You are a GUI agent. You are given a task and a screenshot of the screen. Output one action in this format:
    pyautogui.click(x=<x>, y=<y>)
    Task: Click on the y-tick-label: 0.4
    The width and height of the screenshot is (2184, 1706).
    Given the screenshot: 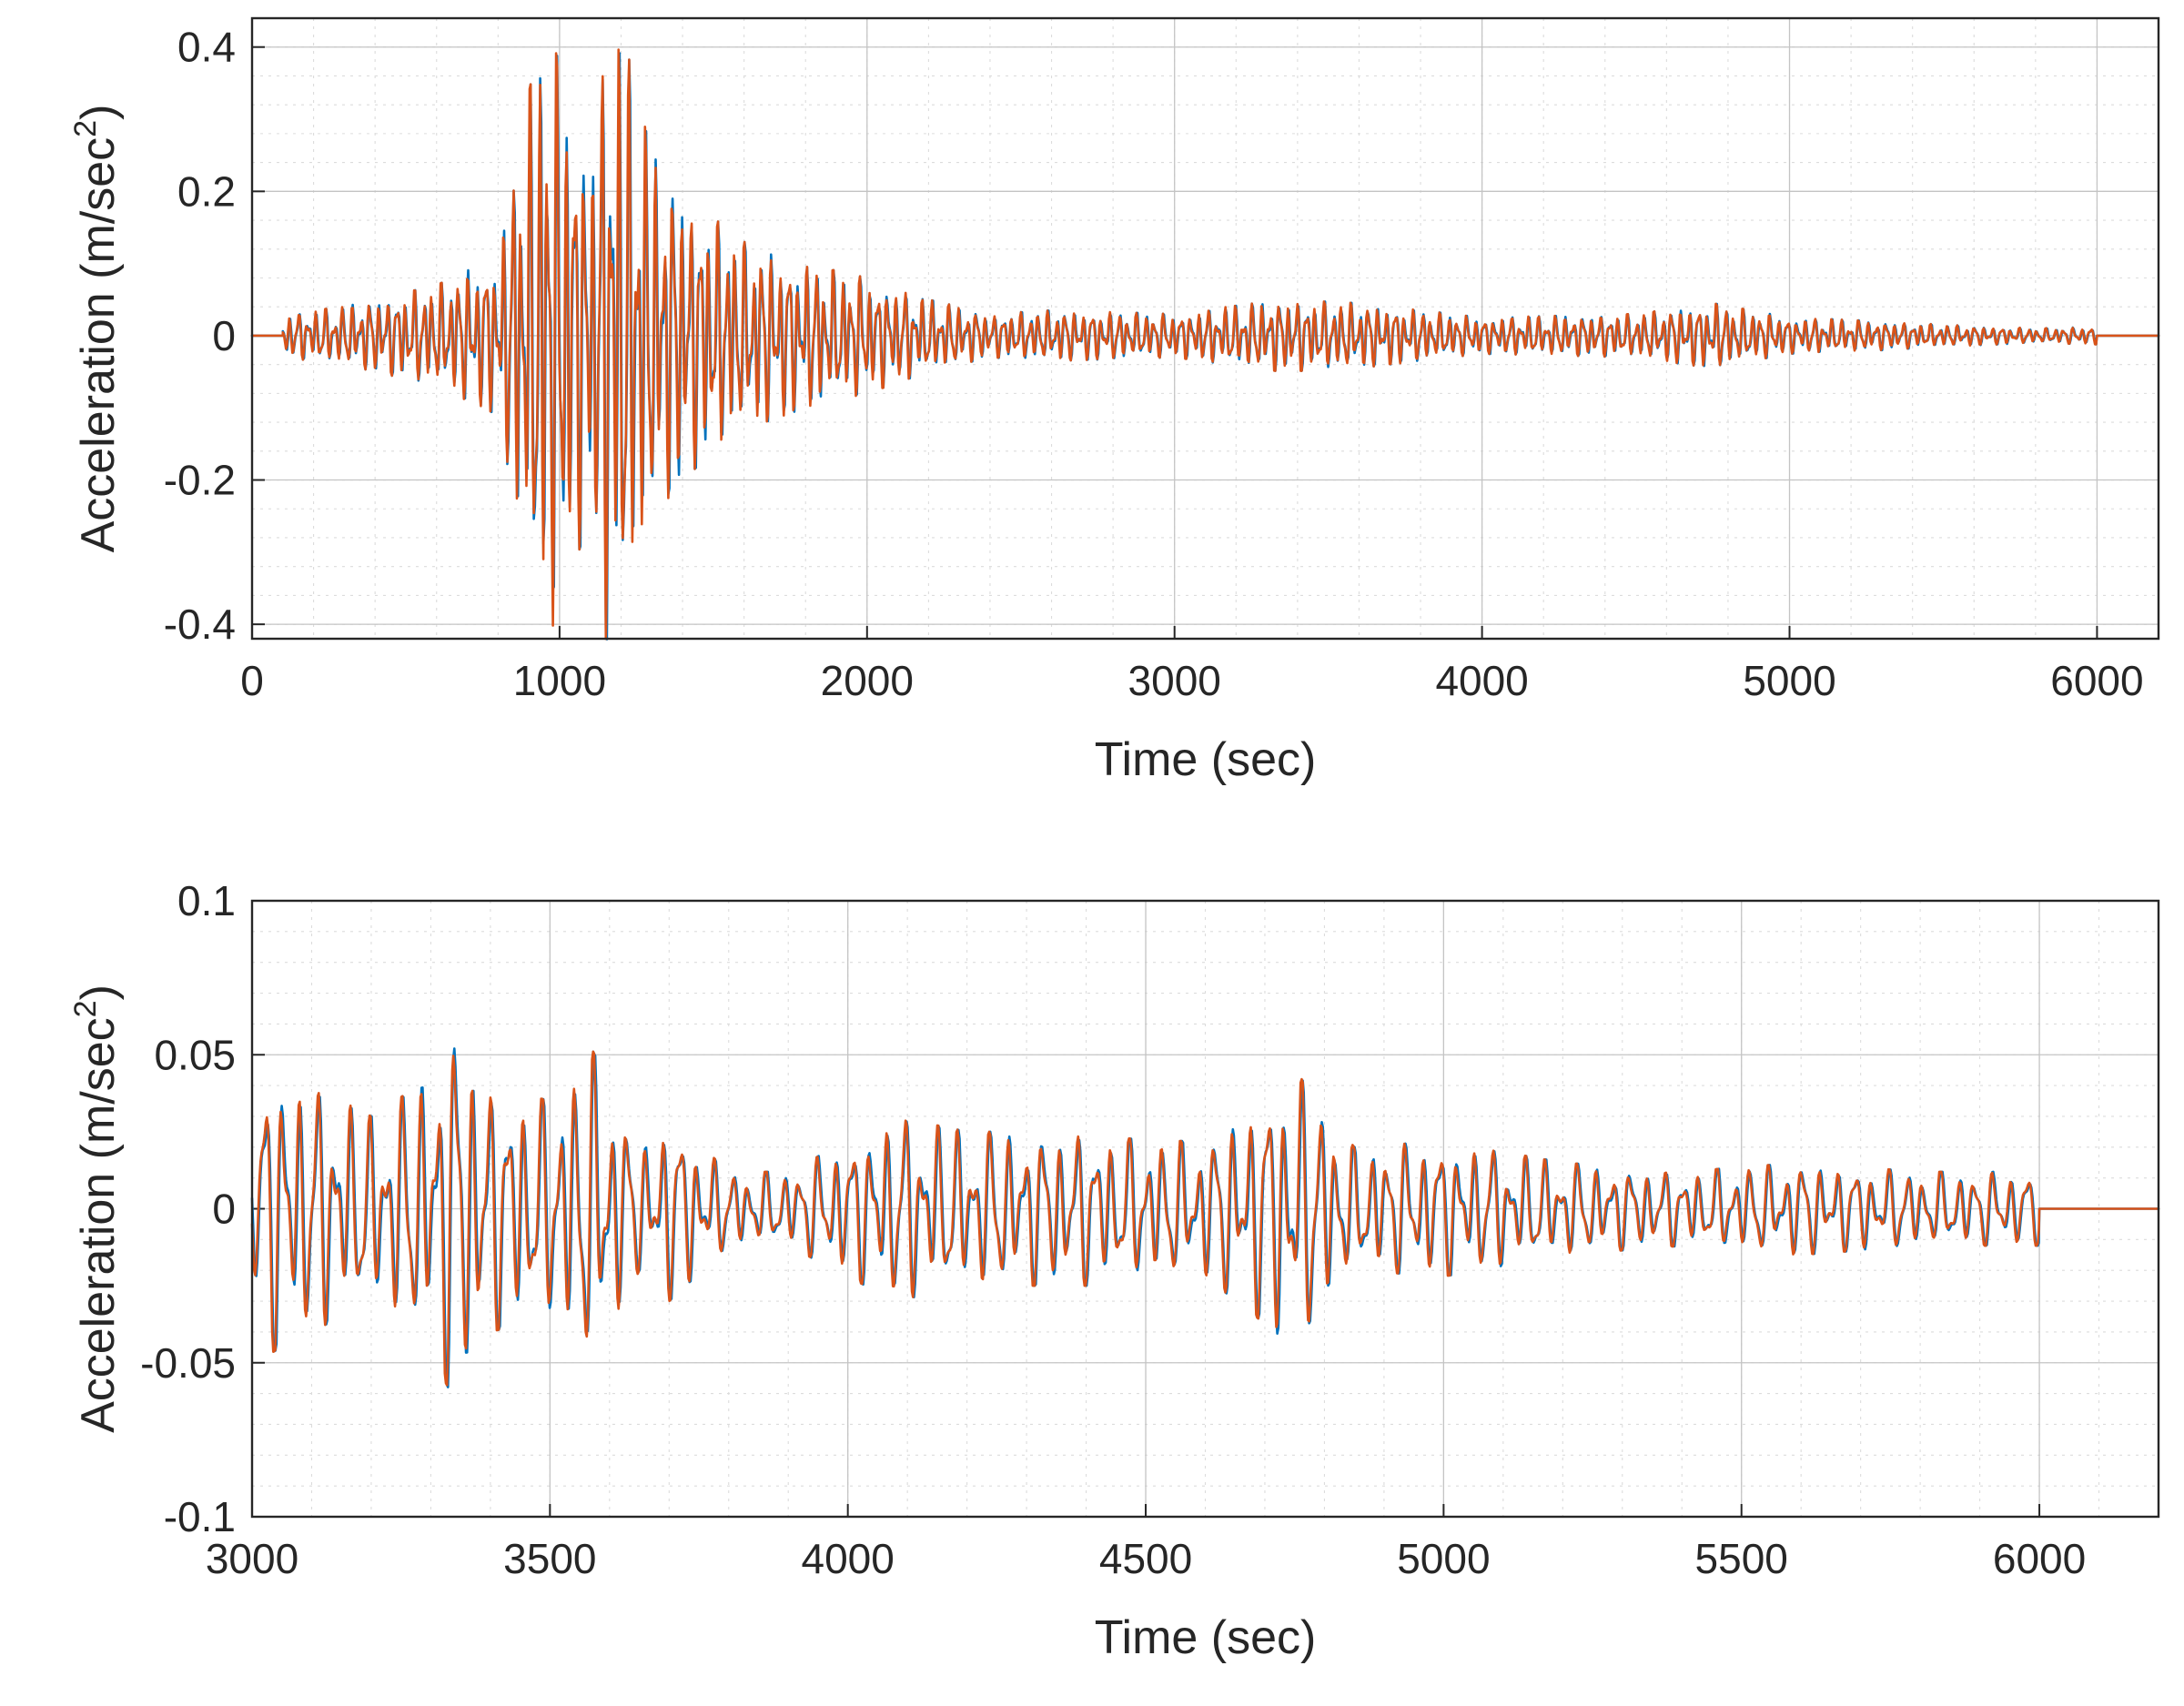 What is the action you would take?
    pyautogui.click(x=207, y=47)
    